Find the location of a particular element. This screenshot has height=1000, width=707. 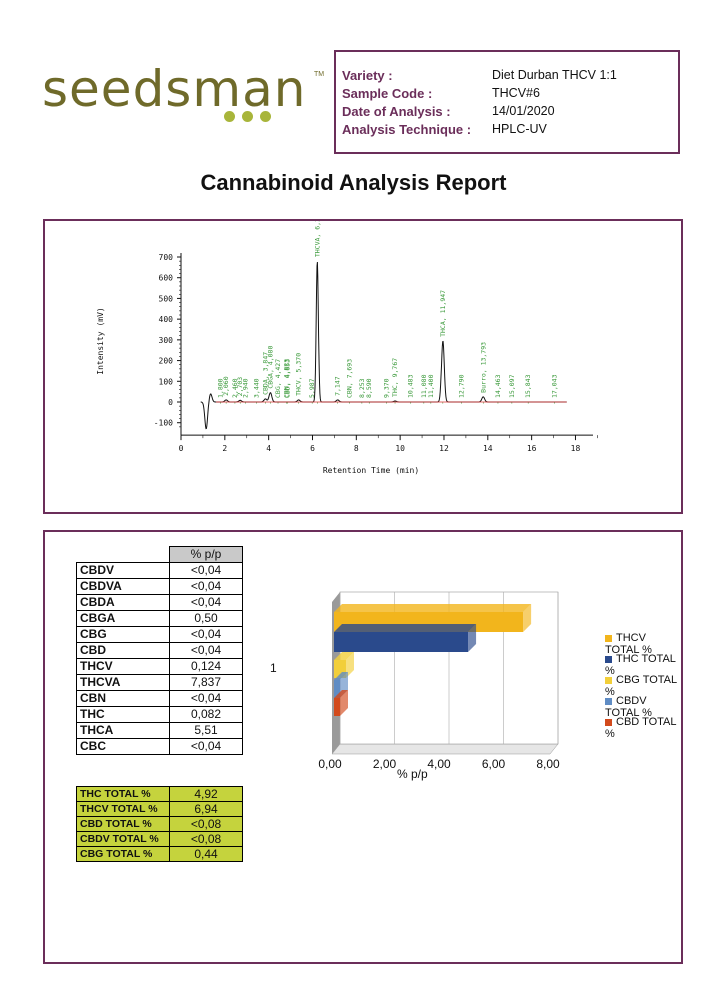

peak-label: 2,060 is located at coordinates (226, 386).